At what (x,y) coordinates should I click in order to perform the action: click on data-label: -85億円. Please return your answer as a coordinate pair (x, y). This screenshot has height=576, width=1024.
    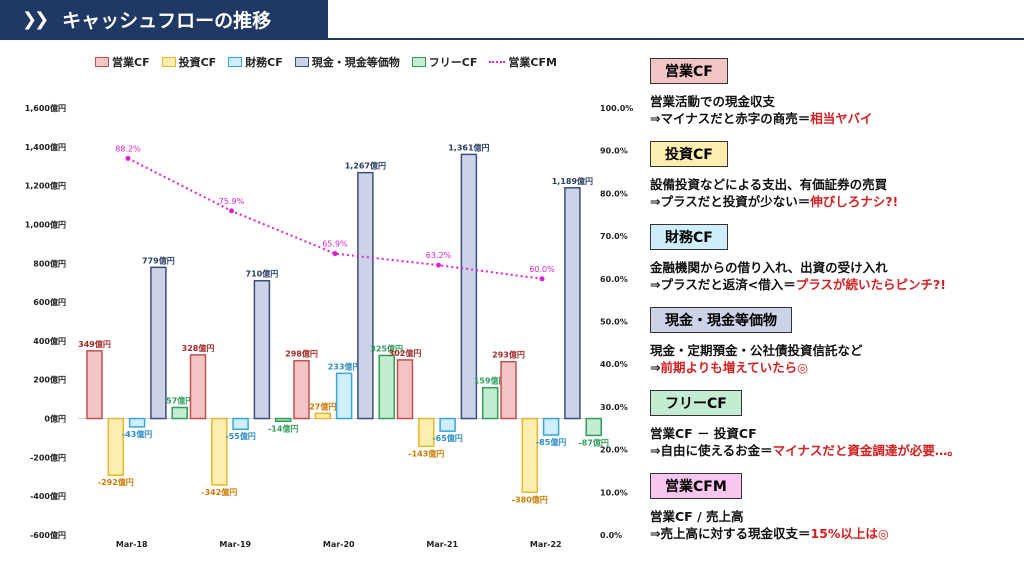
    Looking at the image, I should click on (551, 442).